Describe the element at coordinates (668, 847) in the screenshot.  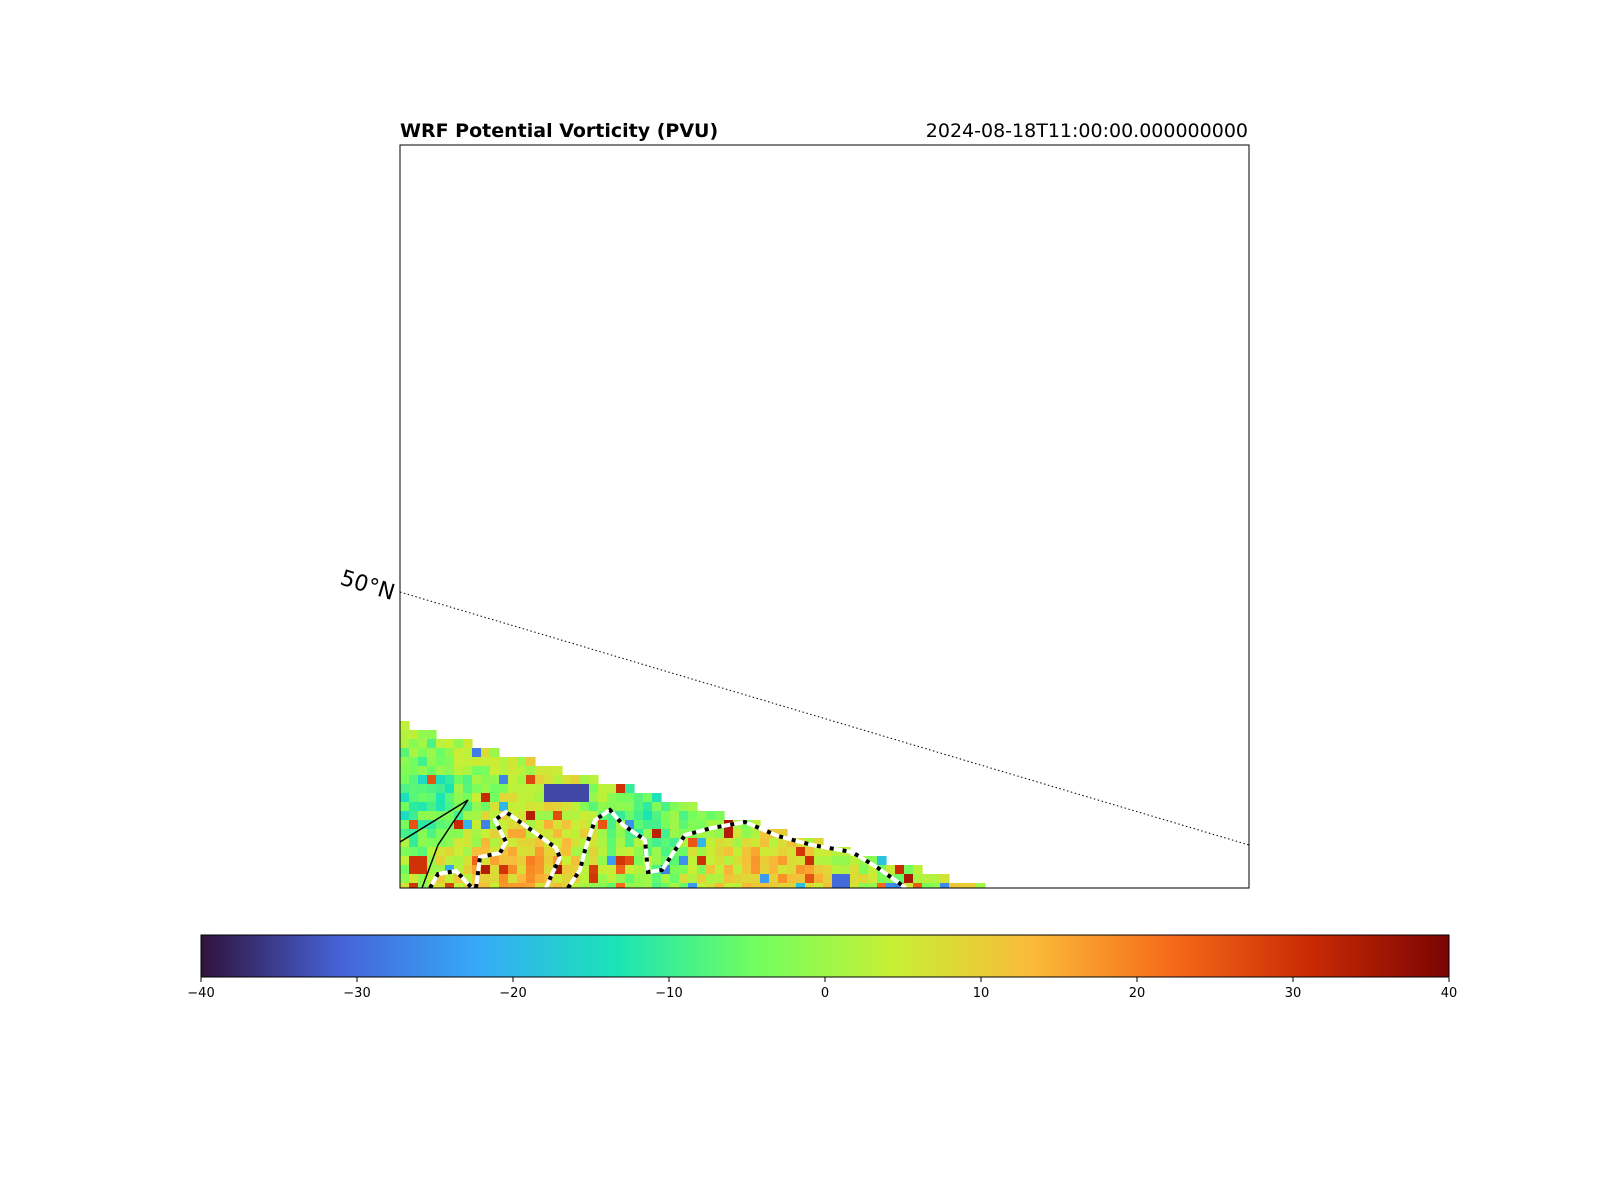
I see `state-boundary-dash` at that location.